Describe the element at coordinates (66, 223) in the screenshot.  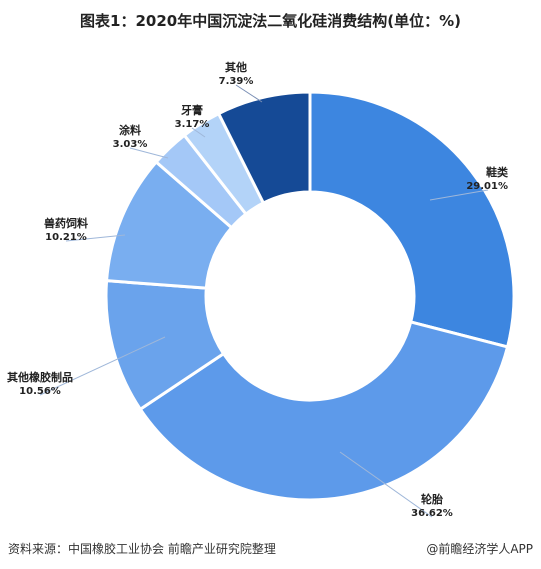
I see `label-veterinary-feed: 兽药饲料` at that location.